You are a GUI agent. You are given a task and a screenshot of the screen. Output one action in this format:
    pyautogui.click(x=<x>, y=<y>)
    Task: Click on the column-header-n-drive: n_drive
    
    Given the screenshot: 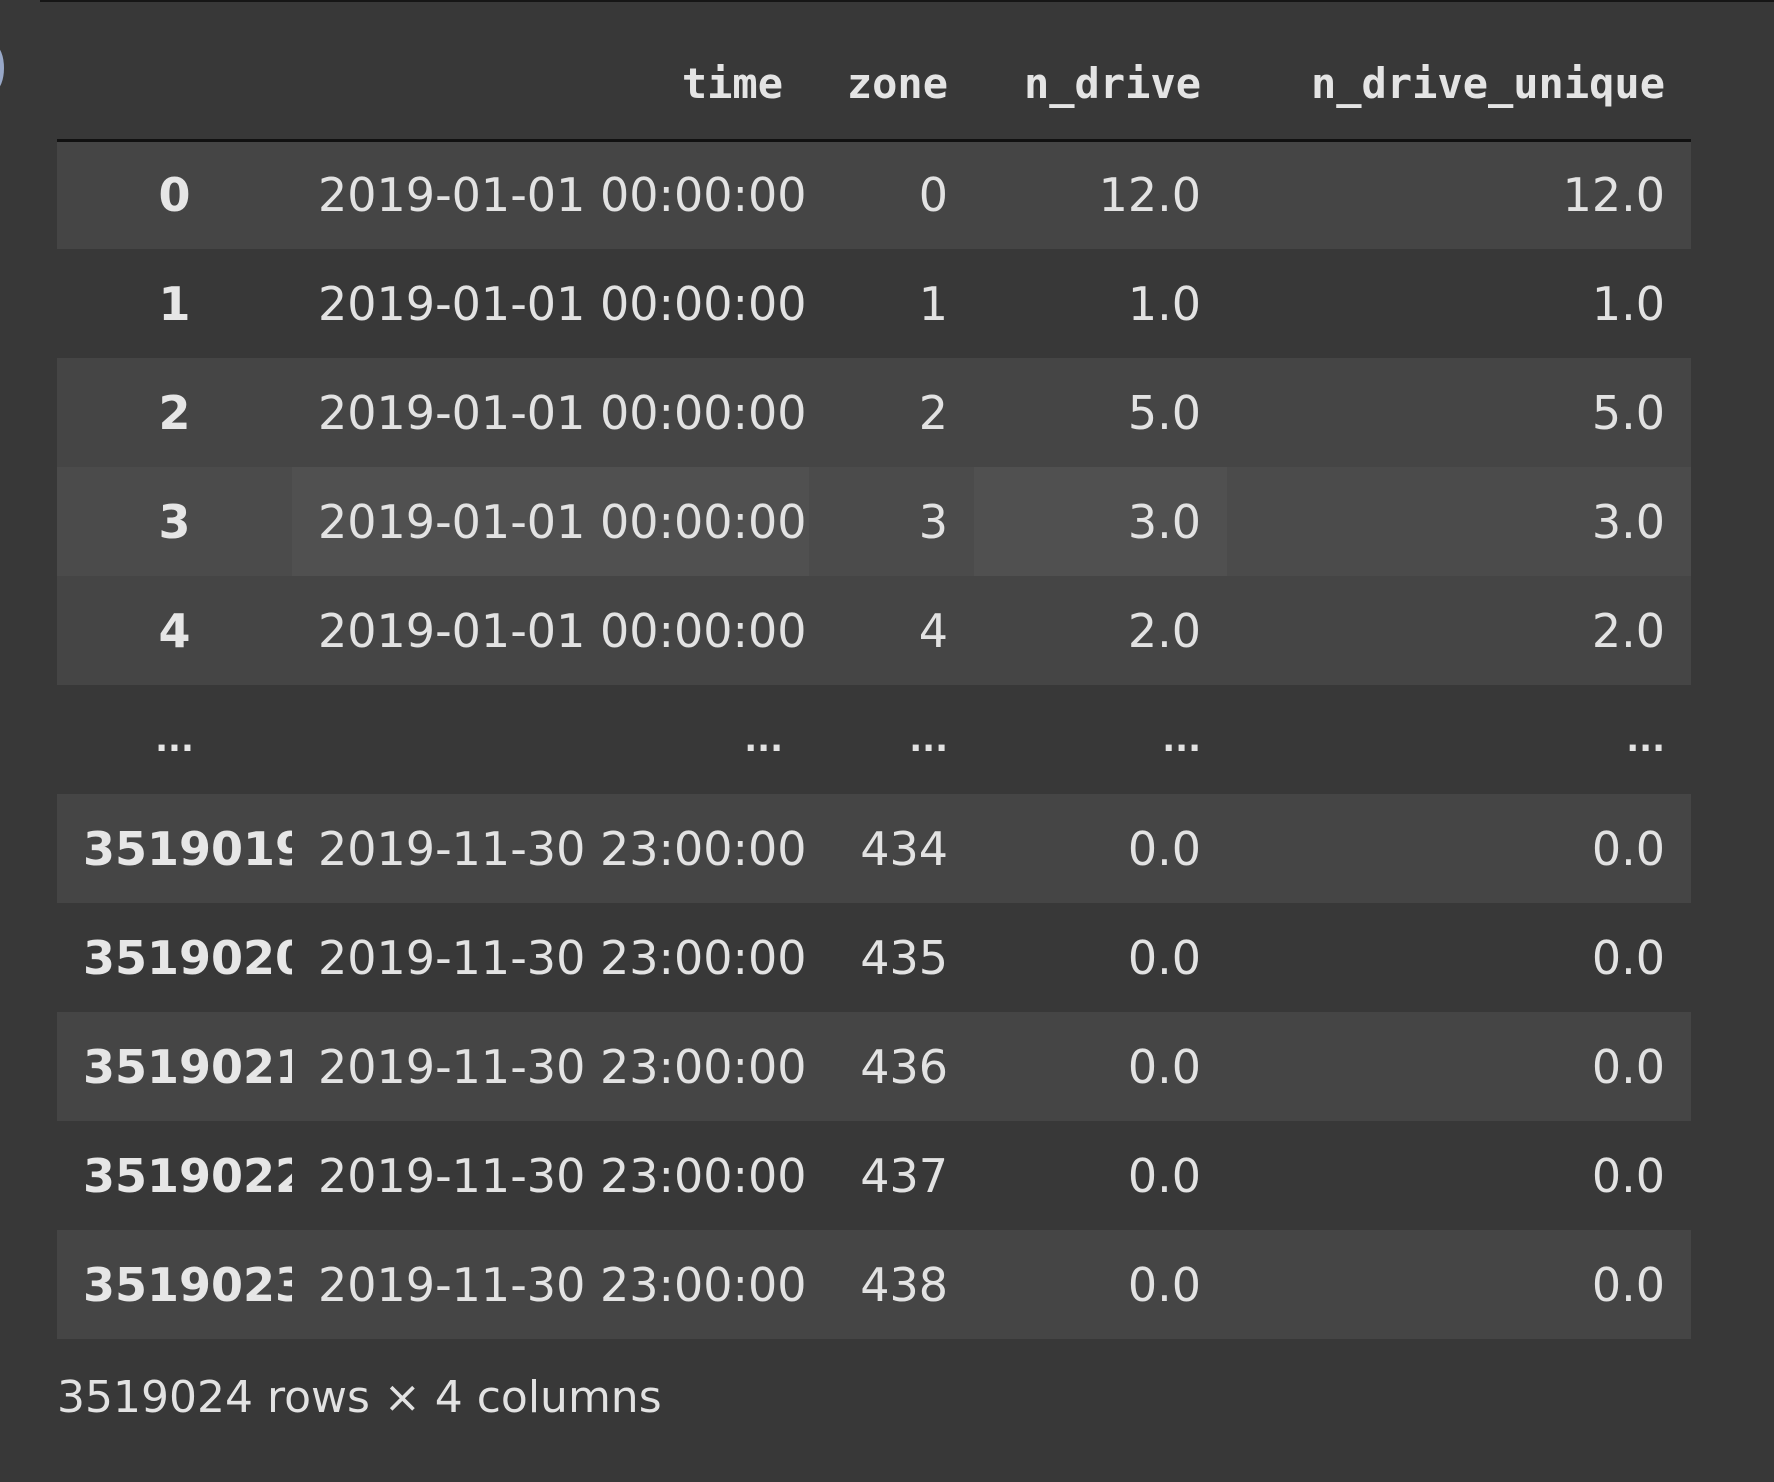 What is the action you would take?
    pyautogui.click(x=1100, y=85)
    